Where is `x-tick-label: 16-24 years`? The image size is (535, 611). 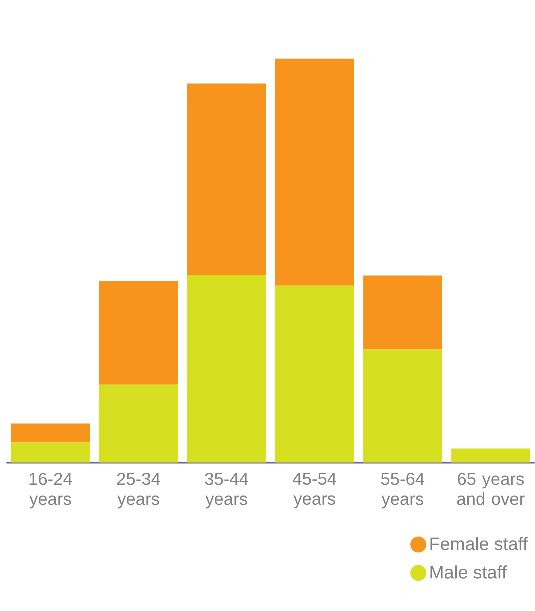 x-tick-label: 16-24 years is located at coordinates (51, 490).